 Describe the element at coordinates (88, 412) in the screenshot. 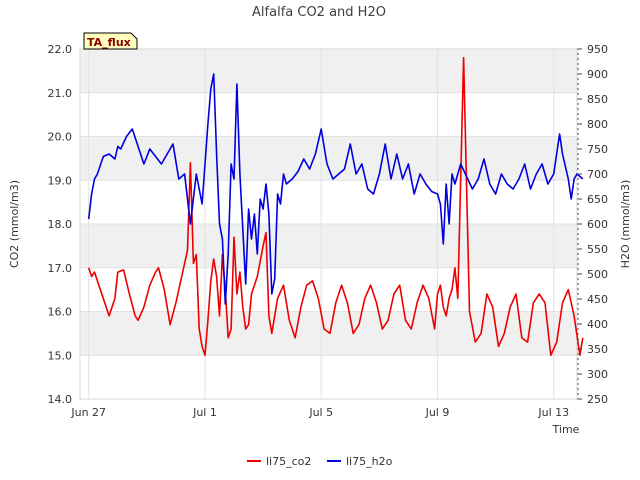

I see `x-tick-label: Jun 27` at that location.